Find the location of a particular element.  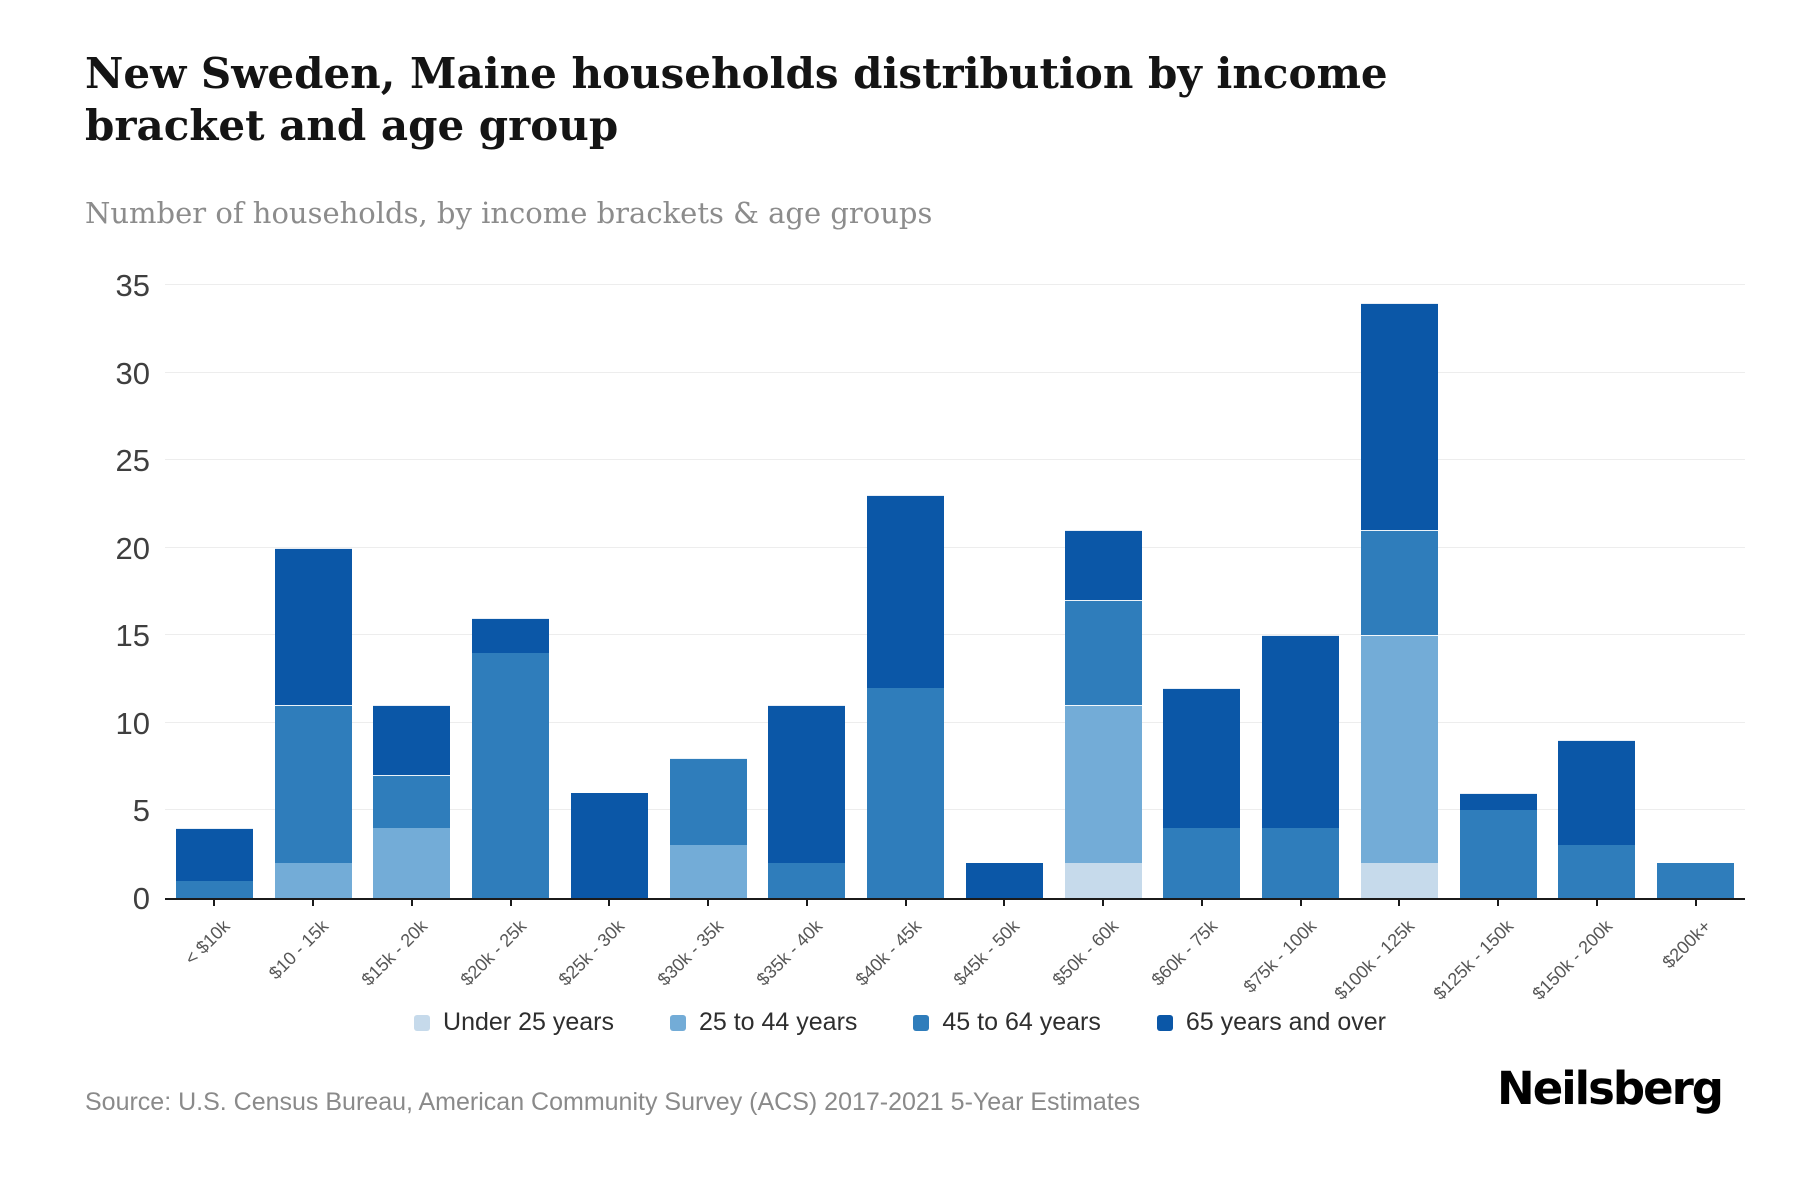

legend-item: 45 to 64 years is located at coordinates (1007, 1022).